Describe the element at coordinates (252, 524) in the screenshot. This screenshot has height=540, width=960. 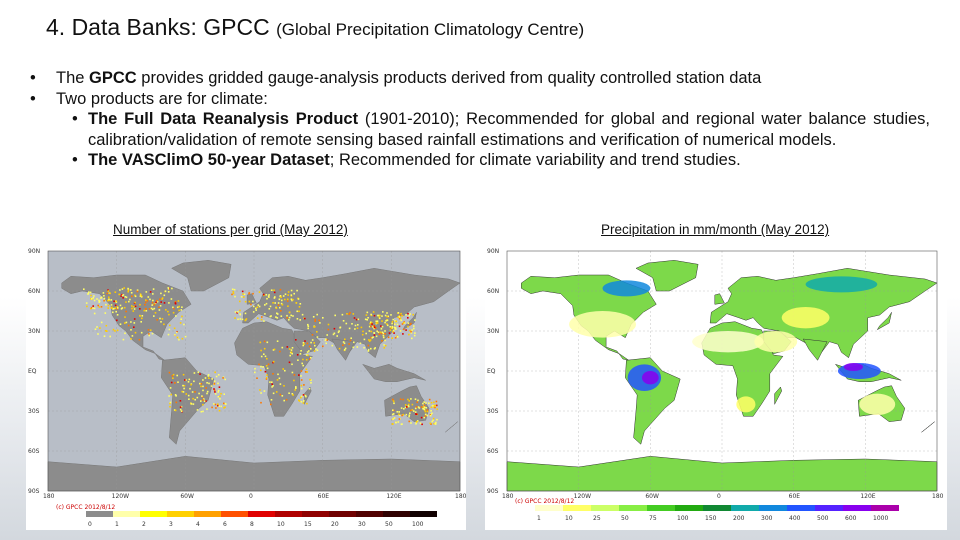
I see `legend-label: 8` at that location.